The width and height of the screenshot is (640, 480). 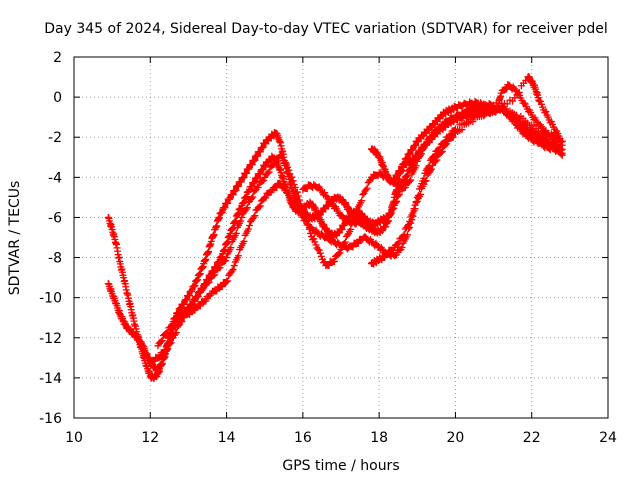 What do you see at coordinates (532, 438) in the screenshot?
I see `x-tick-label: 22` at bounding box center [532, 438].